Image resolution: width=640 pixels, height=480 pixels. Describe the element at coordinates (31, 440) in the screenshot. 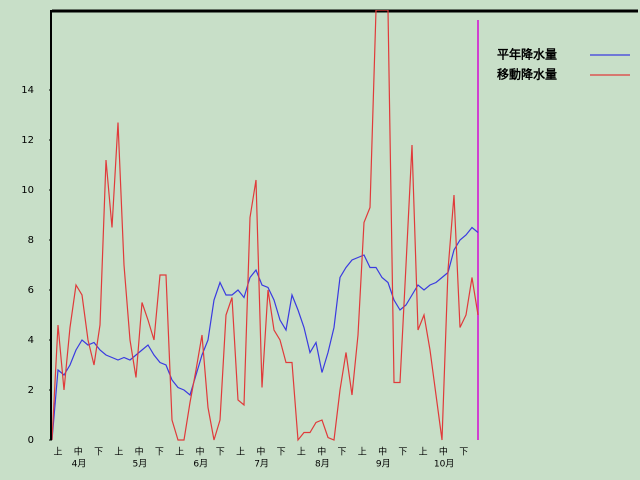

I see `y-tick-label: 0` at that location.